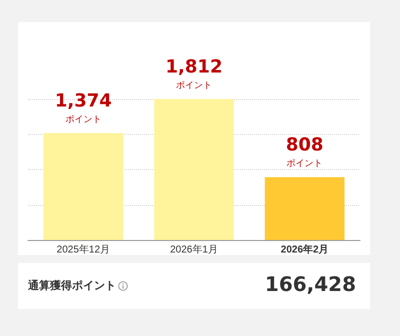 Image resolution: width=400 pixels, height=336 pixels. I want to click on text: 通算獲得ポイント, so click(72, 285).